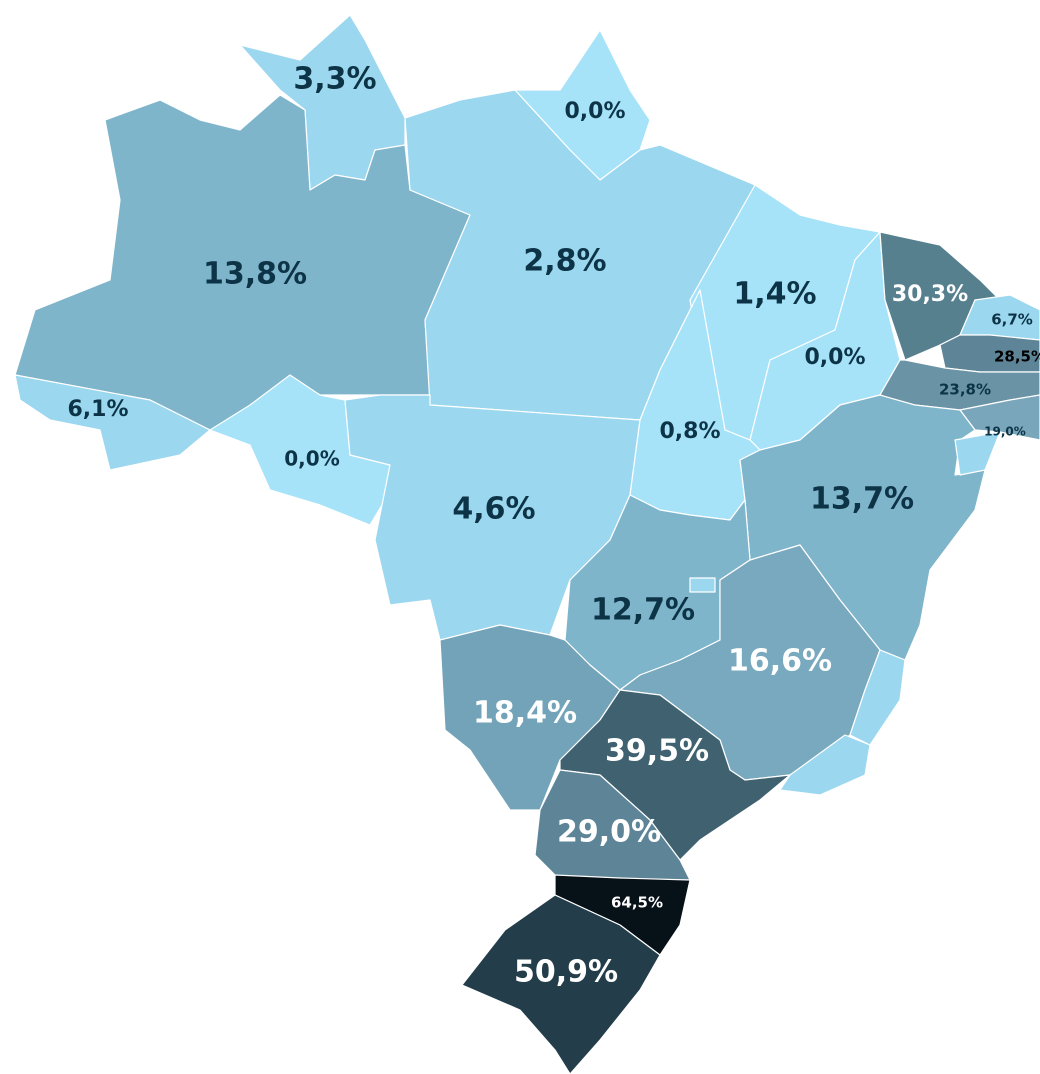 The image size is (1040, 1074). What do you see at coordinates (564, 261) in the screenshot?
I see `state-label: 2,8%` at bounding box center [564, 261].